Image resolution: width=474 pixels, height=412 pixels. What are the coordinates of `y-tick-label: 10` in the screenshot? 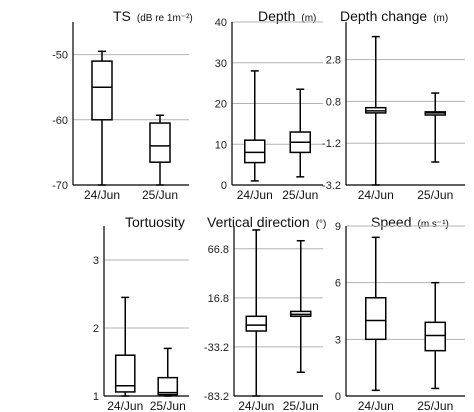 It's located at (221, 145).